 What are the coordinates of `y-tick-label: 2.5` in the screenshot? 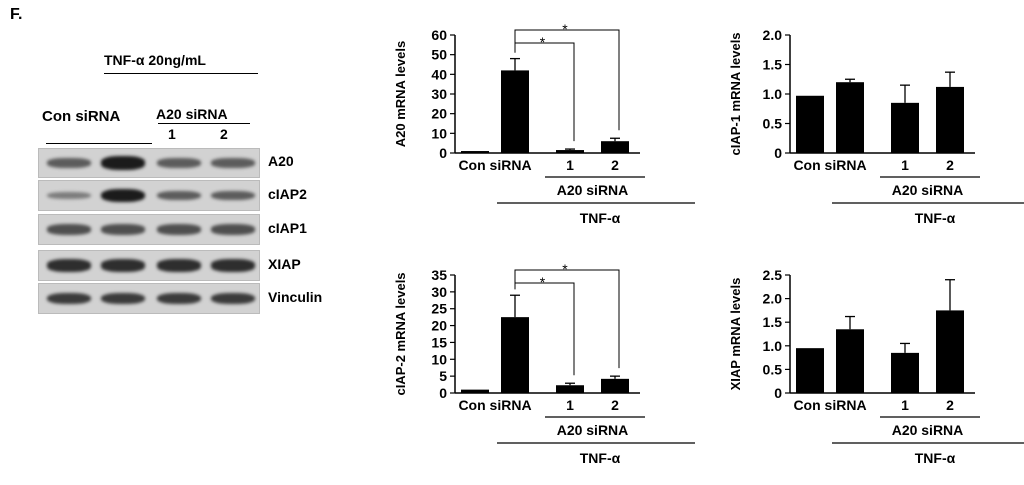 It's located at (773, 275).